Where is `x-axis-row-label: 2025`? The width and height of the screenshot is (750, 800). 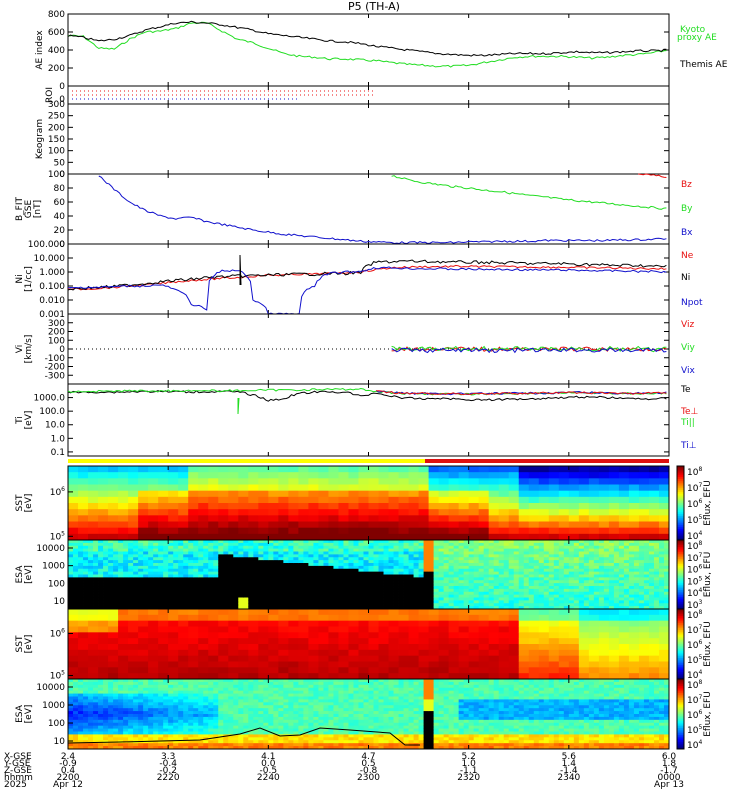
x-axis-row-label: 2025 is located at coordinates (15, 785).